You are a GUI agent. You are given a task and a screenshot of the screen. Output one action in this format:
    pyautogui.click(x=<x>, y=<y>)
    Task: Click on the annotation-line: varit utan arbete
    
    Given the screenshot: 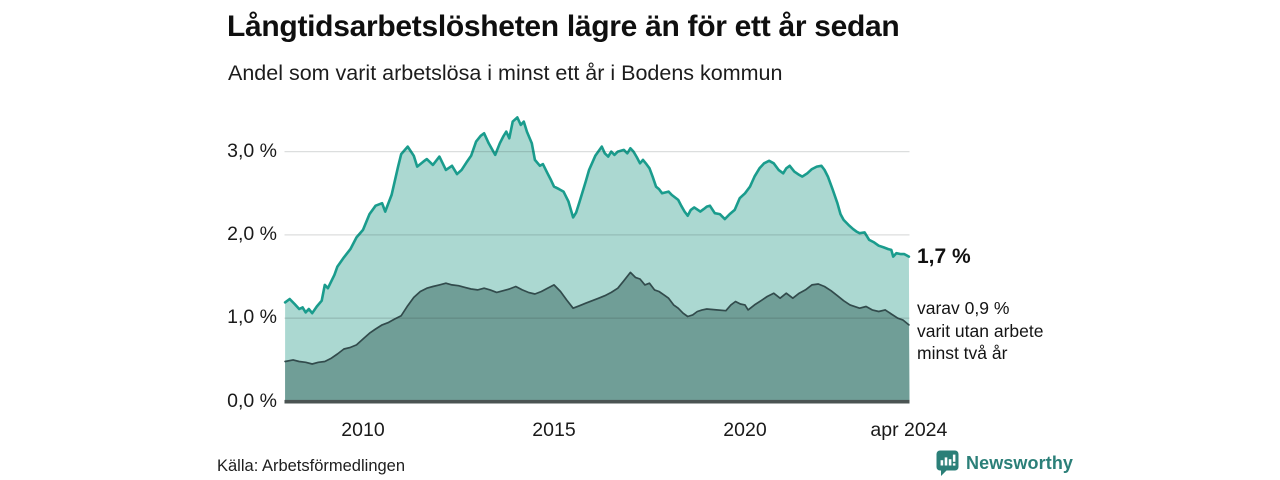 What is the action you would take?
    pyautogui.click(x=980, y=330)
    